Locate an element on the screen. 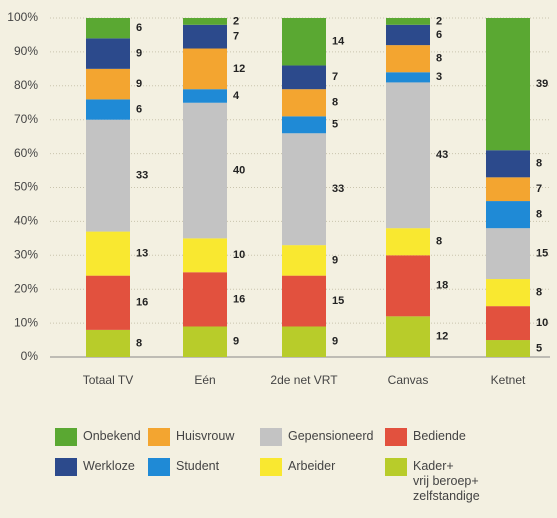 The width and height of the screenshot is (557, 518). y-tick-label: 40% is located at coordinates (26, 221).